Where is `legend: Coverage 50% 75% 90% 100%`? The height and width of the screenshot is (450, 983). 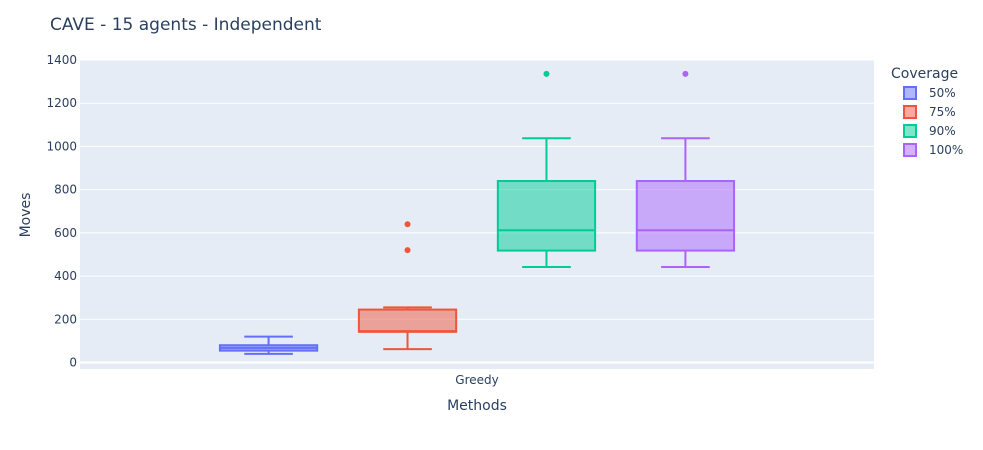 legend: Coverage 50% 75% 90% 100% is located at coordinates (927, 111).